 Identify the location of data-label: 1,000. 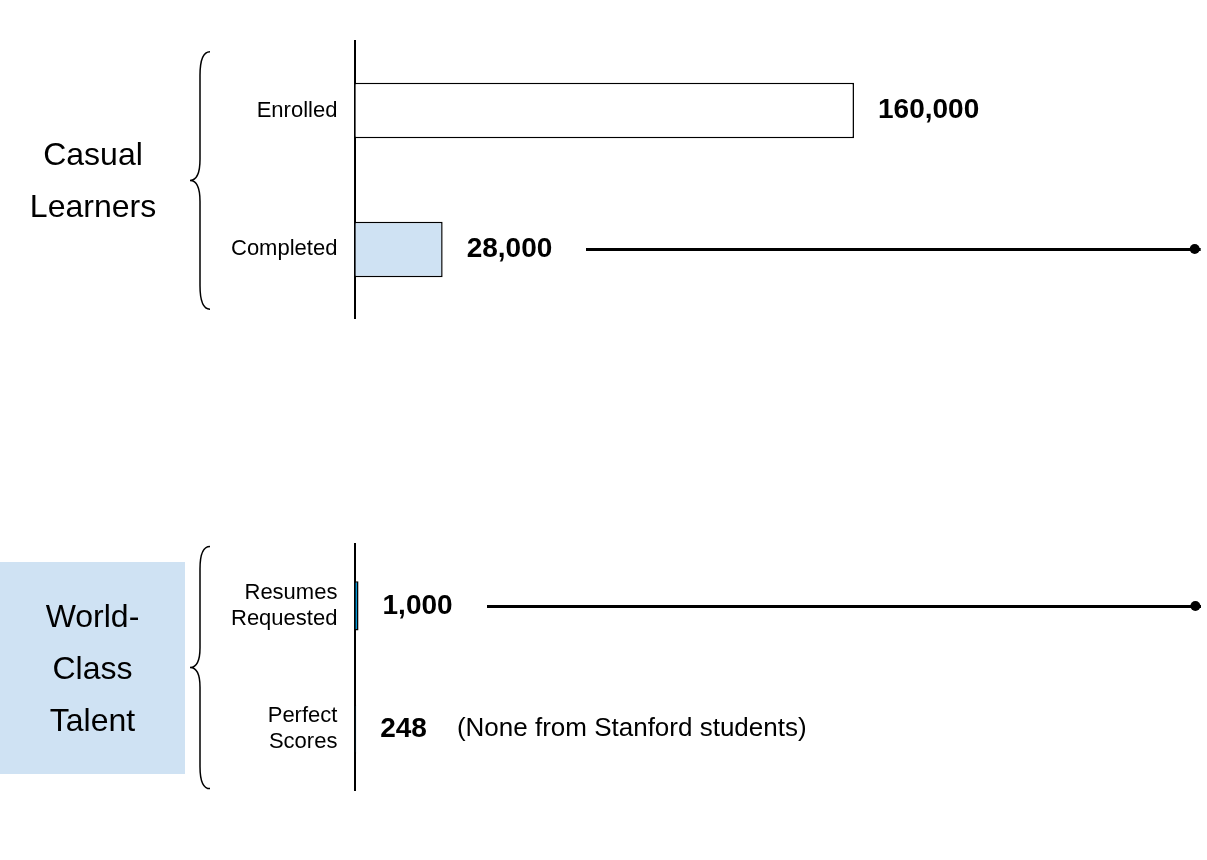
(417, 604).